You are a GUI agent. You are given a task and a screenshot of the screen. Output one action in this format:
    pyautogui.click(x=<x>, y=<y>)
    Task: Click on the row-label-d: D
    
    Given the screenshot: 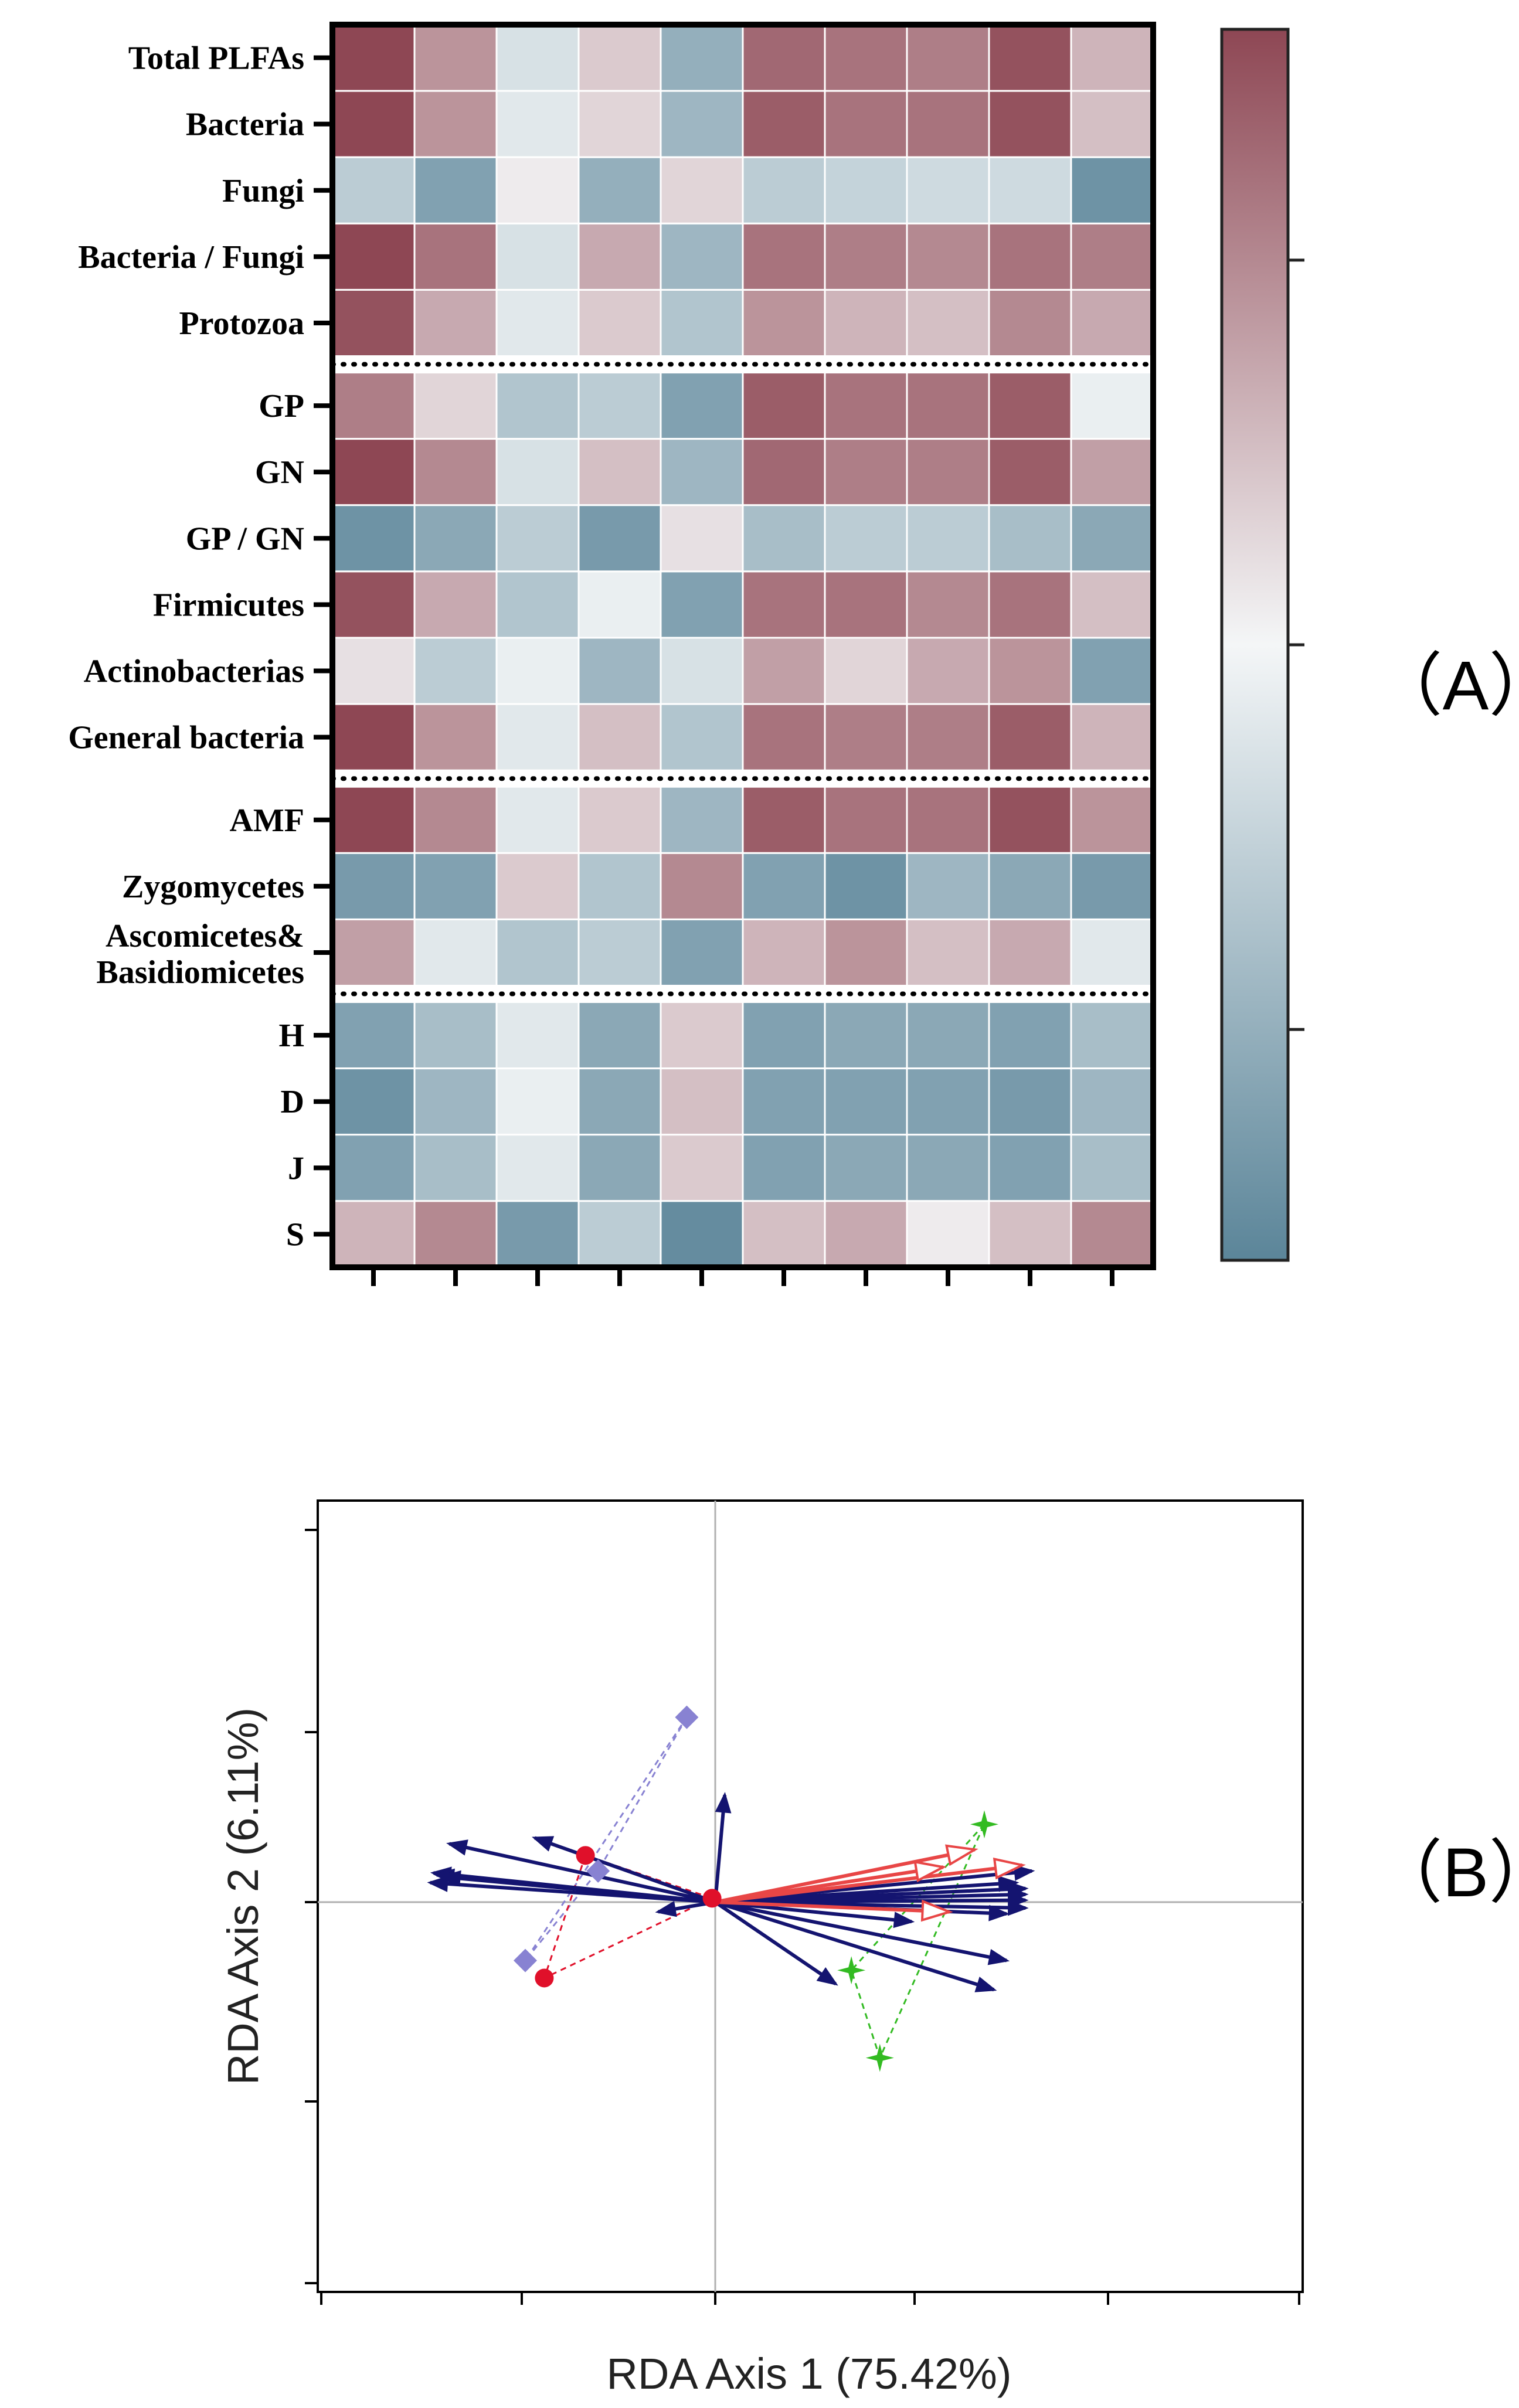 What is the action you would take?
    pyautogui.click(x=292, y=1102)
    